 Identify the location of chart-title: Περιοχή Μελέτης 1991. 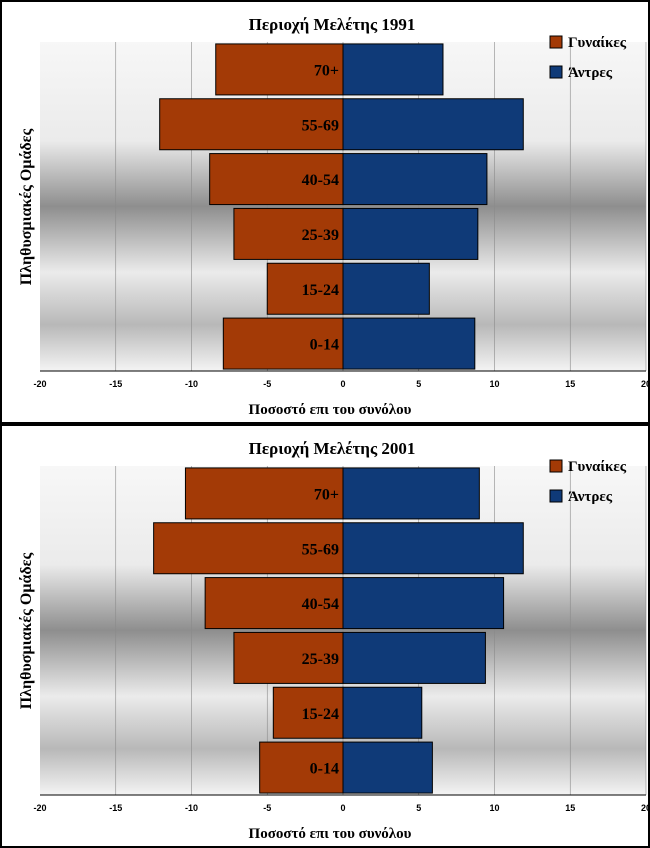
(332, 24).